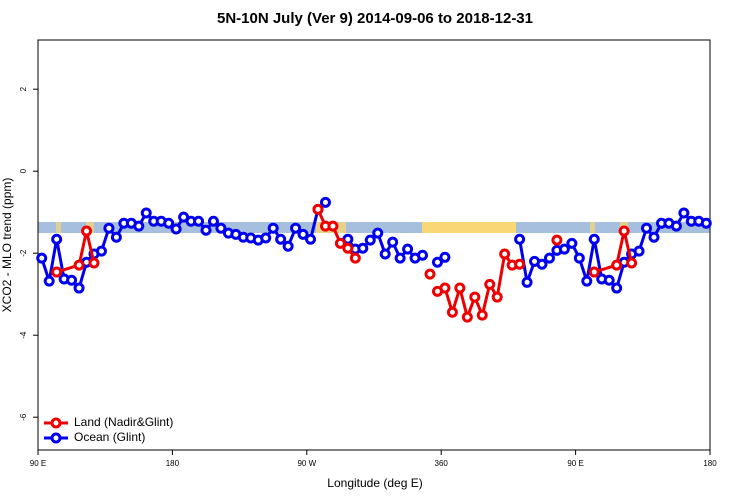 This screenshot has height=500, width=750. I want to click on y-tick-label: -2, so click(23, 253).